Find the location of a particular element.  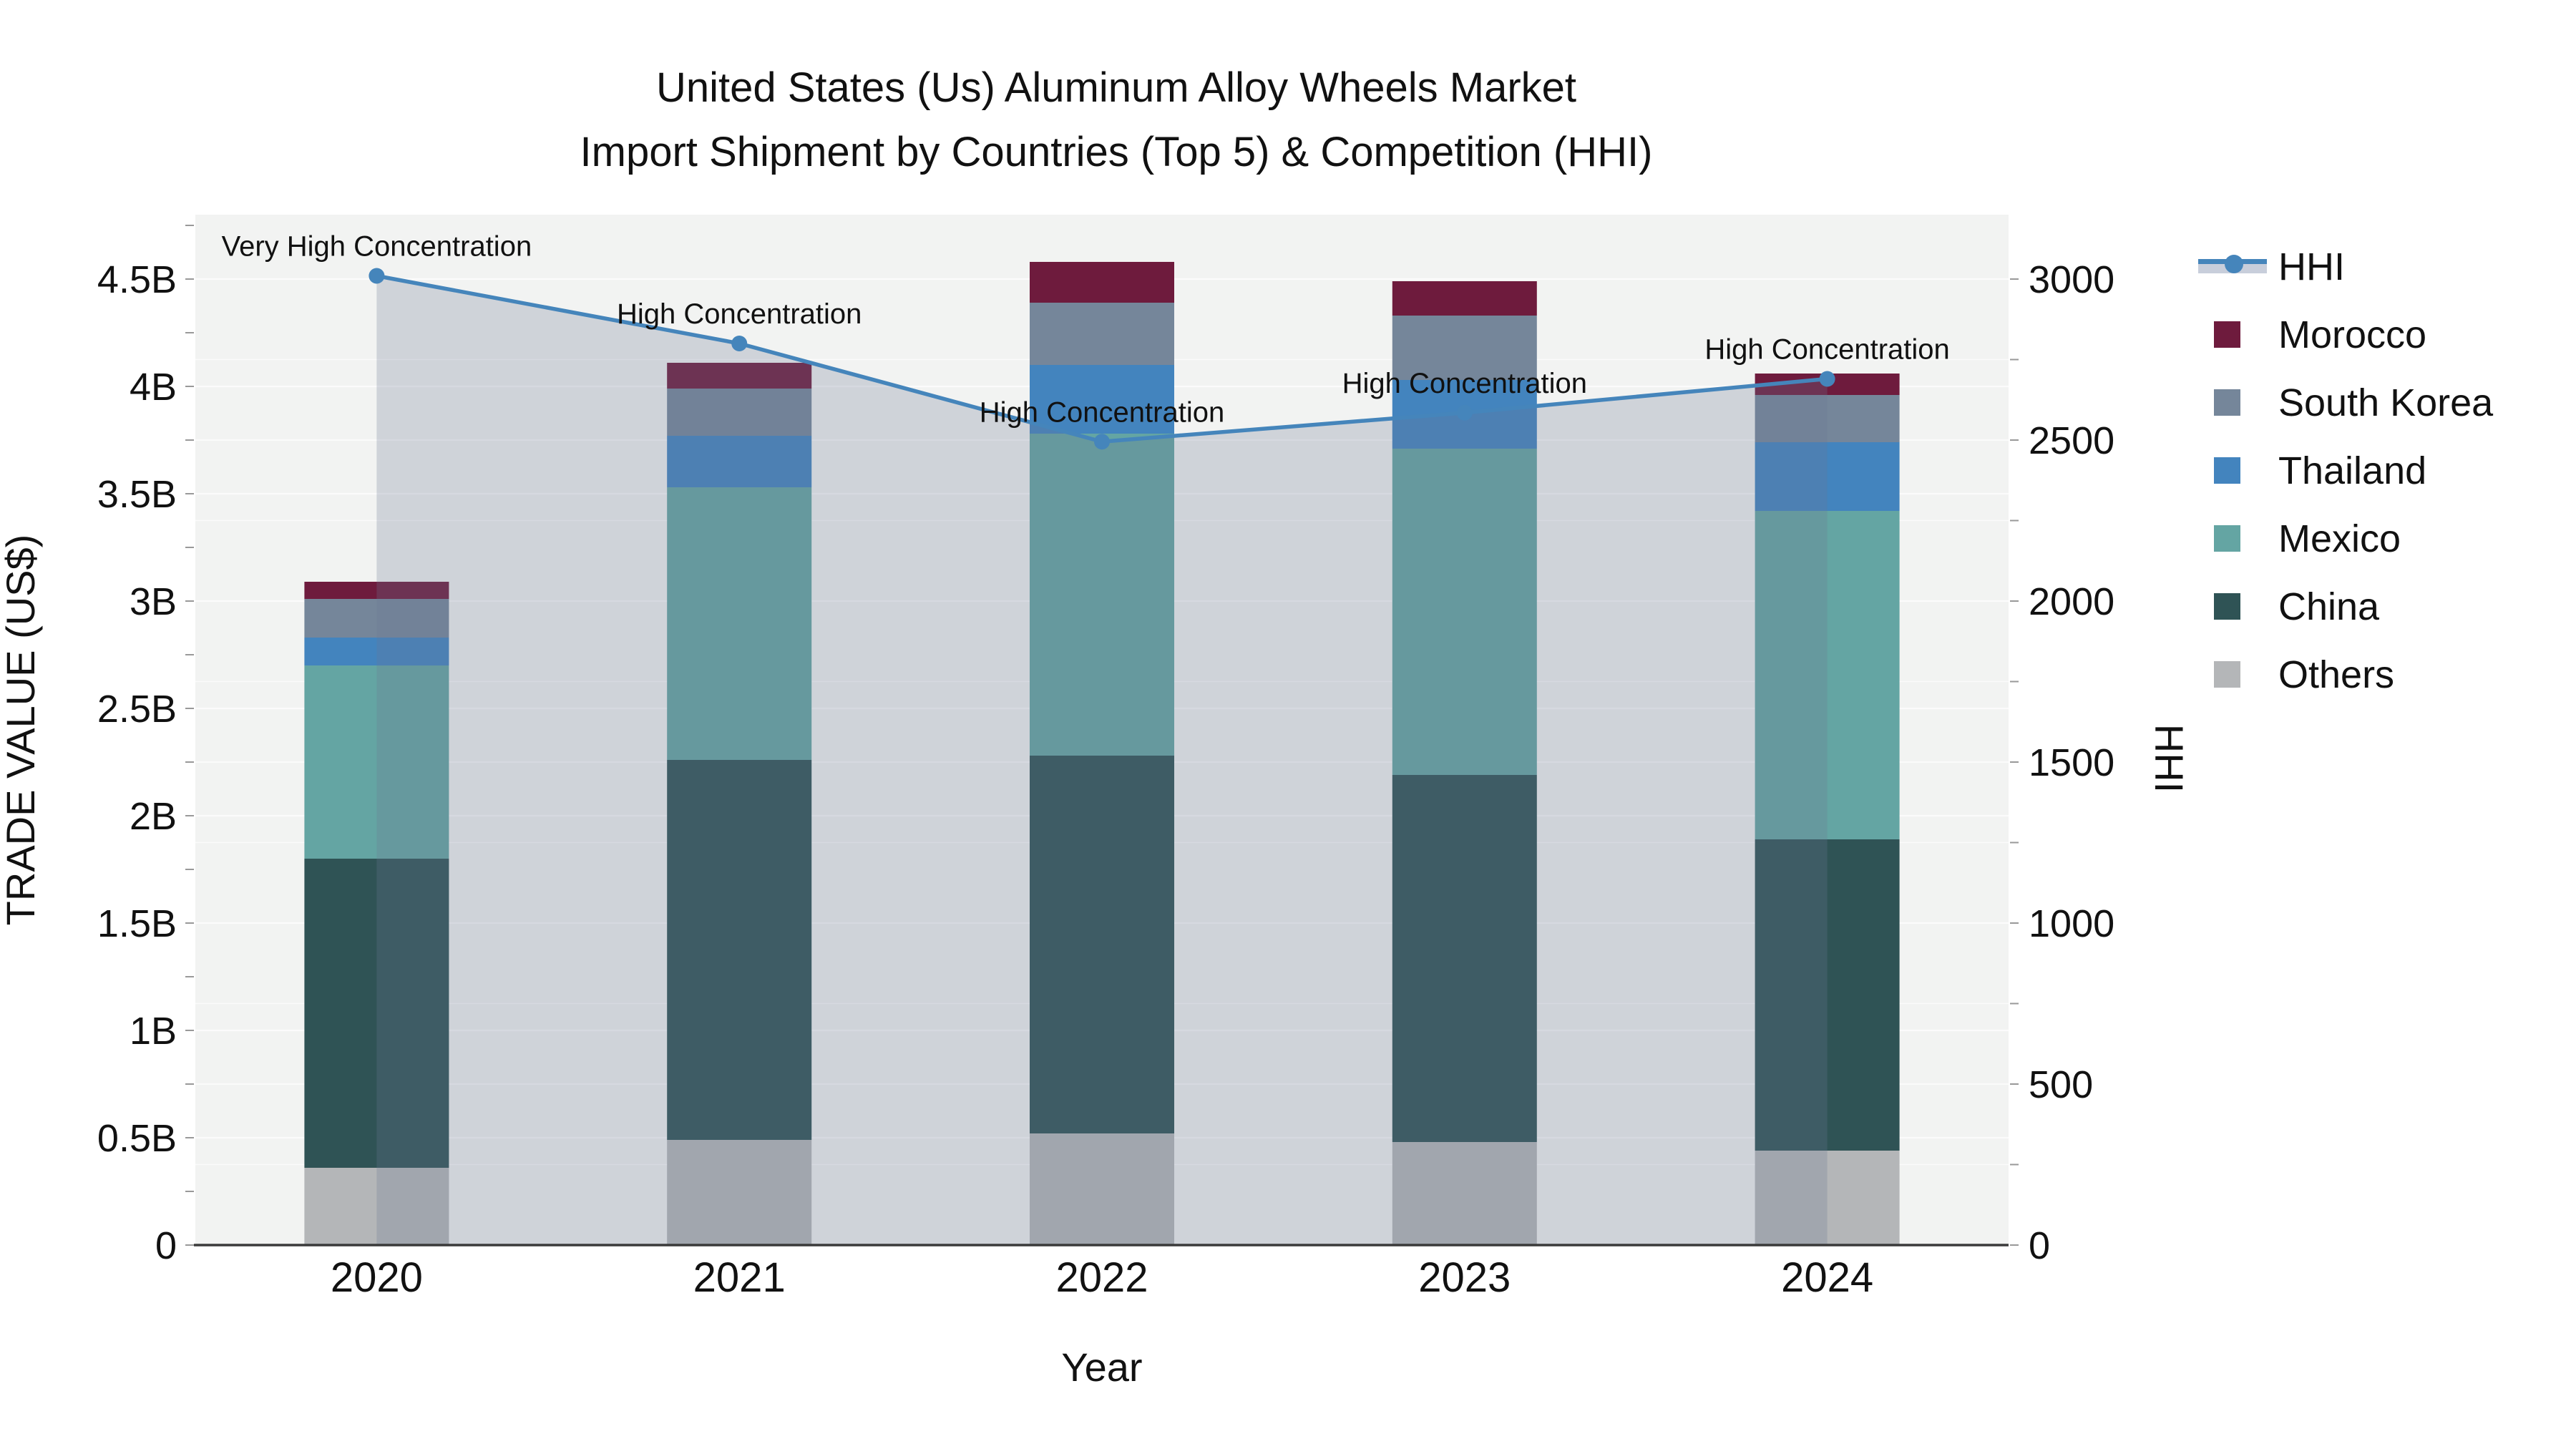

legend-item-others: Others is located at coordinates (2384, 674).